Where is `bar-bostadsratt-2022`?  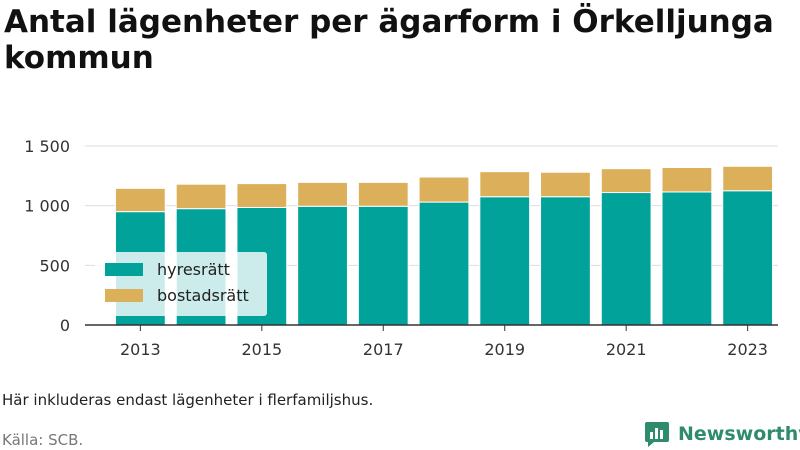 bar-bostadsratt-2022 is located at coordinates (687, 179).